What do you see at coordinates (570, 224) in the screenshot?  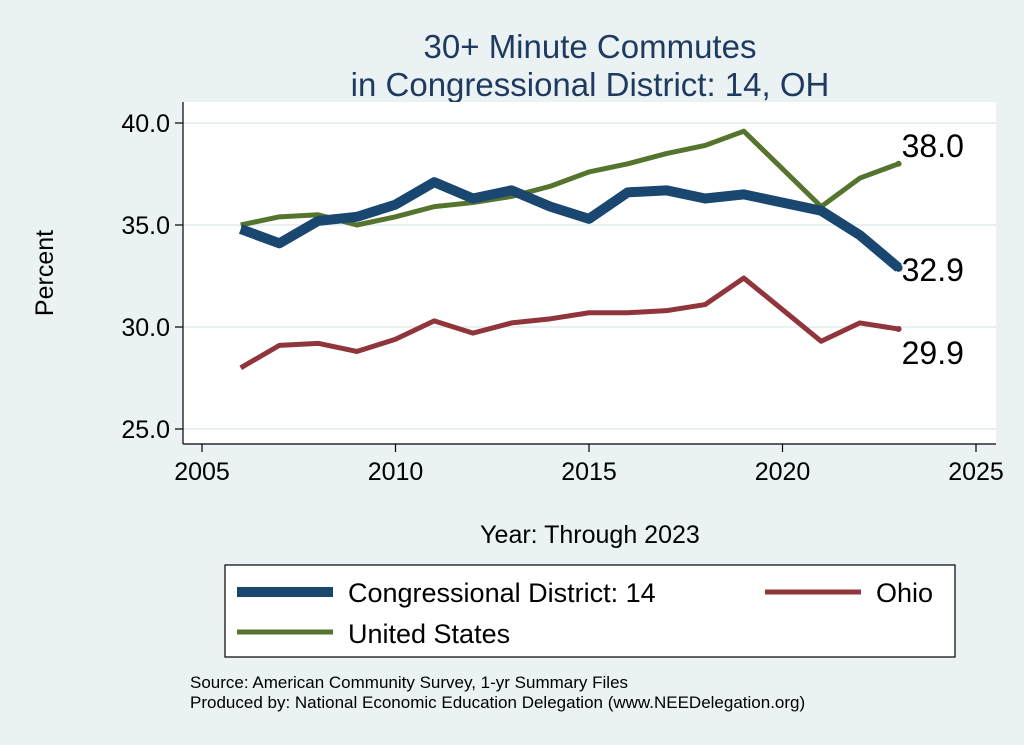 I see `series-line-congressional-district` at bounding box center [570, 224].